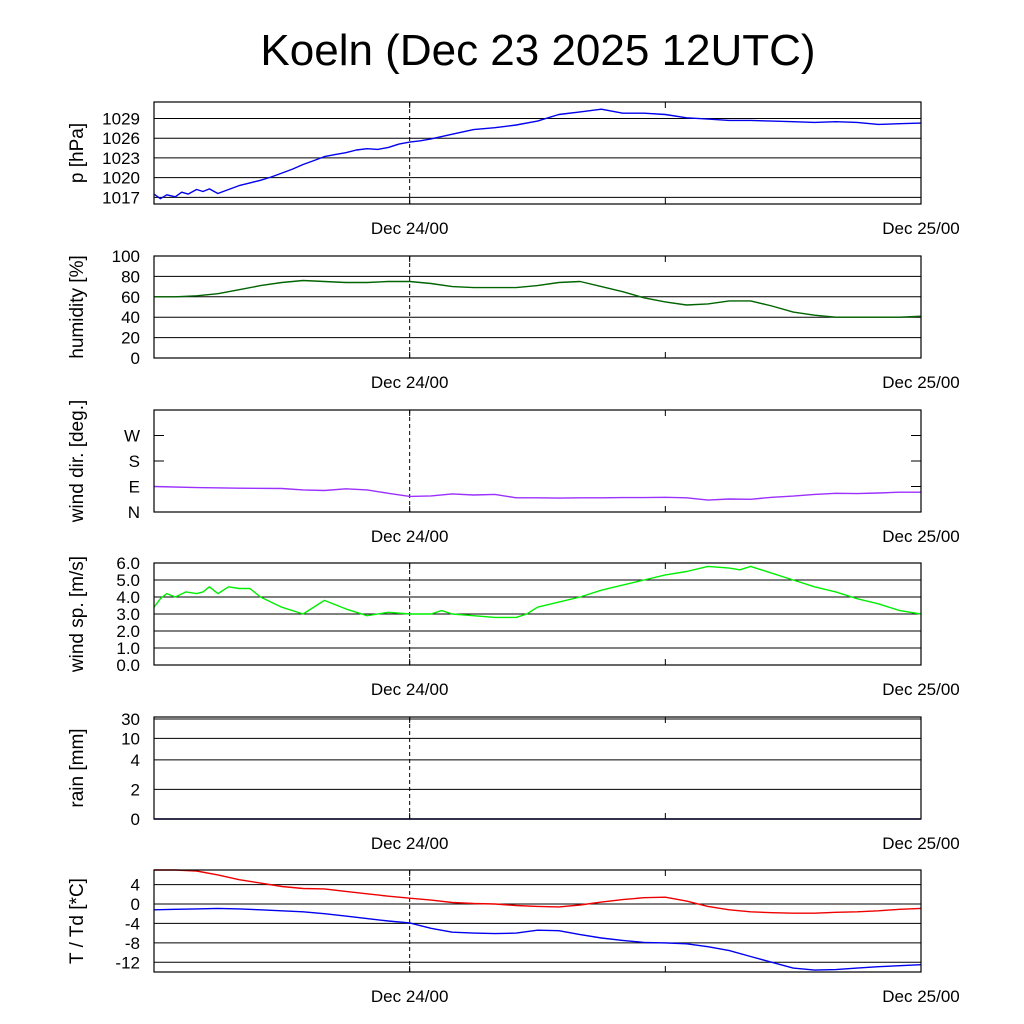  What do you see at coordinates (77, 462) in the screenshot?
I see `panel-3-y-axis-label: wind dir. [deg.]` at bounding box center [77, 462].